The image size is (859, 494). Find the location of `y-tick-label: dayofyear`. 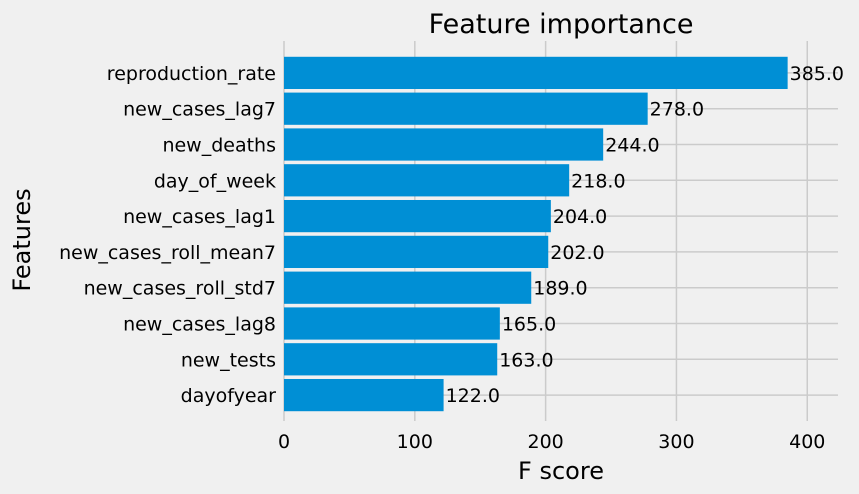

y-tick-label: dayofyear is located at coordinates (229, 396).